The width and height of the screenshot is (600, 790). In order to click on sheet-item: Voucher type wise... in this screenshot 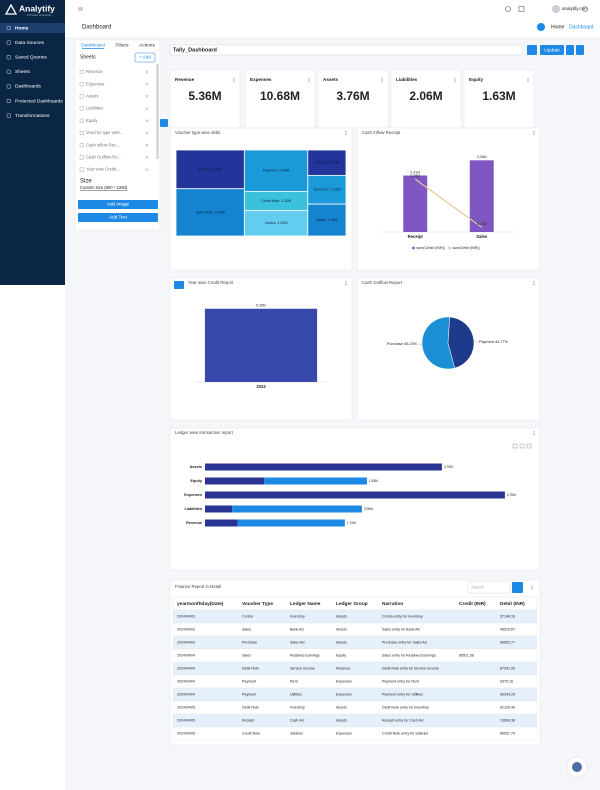, I will do `click(104, 132)`.